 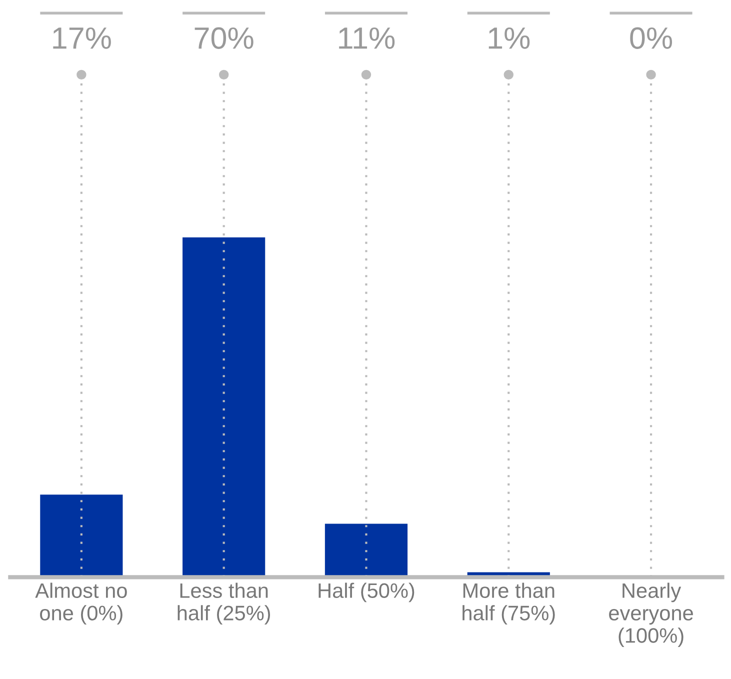 I want to click on data-label: 11%, so click(x=367, y=38).